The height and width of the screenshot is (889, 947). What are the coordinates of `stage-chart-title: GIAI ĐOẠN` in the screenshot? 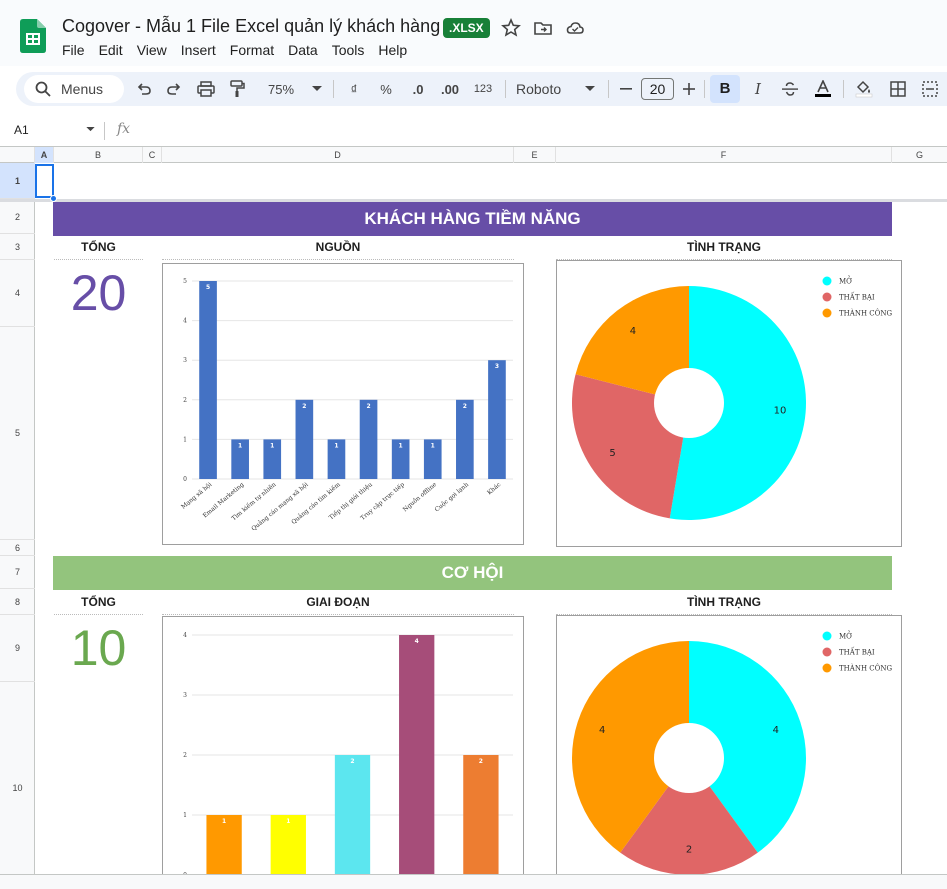 It's located at (338, 602).